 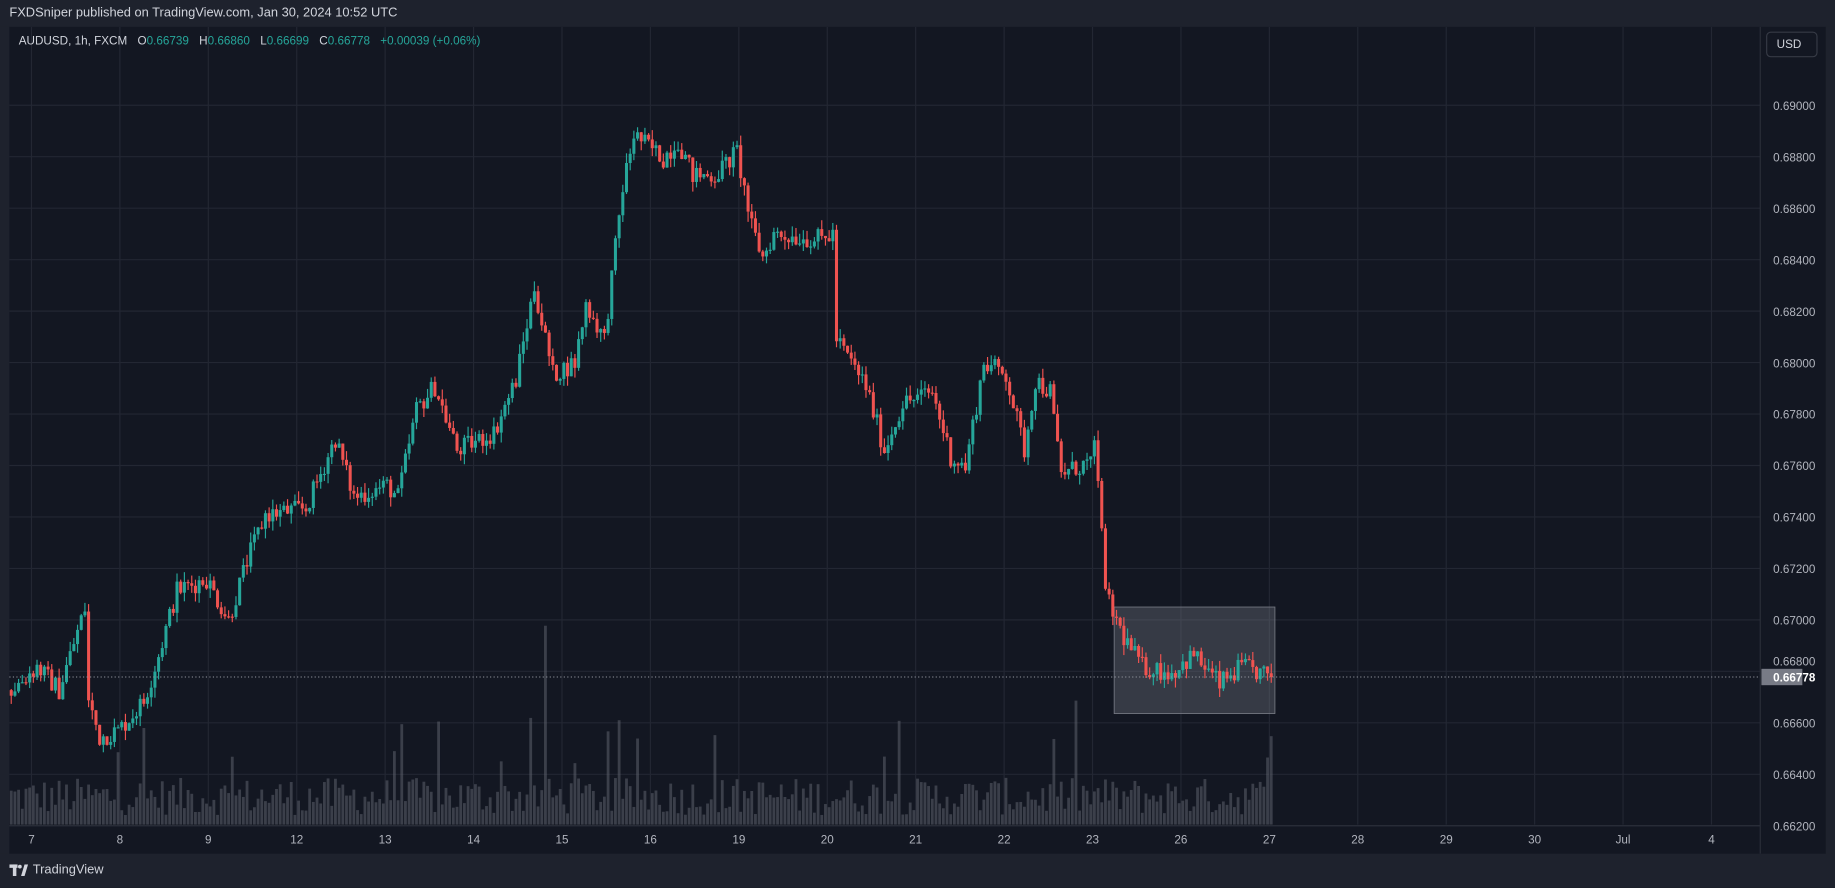 What do you see at coordinates (915, 839) in the screenshot?
I see `x-tick-label: 21` at bounding box center [915, 839].